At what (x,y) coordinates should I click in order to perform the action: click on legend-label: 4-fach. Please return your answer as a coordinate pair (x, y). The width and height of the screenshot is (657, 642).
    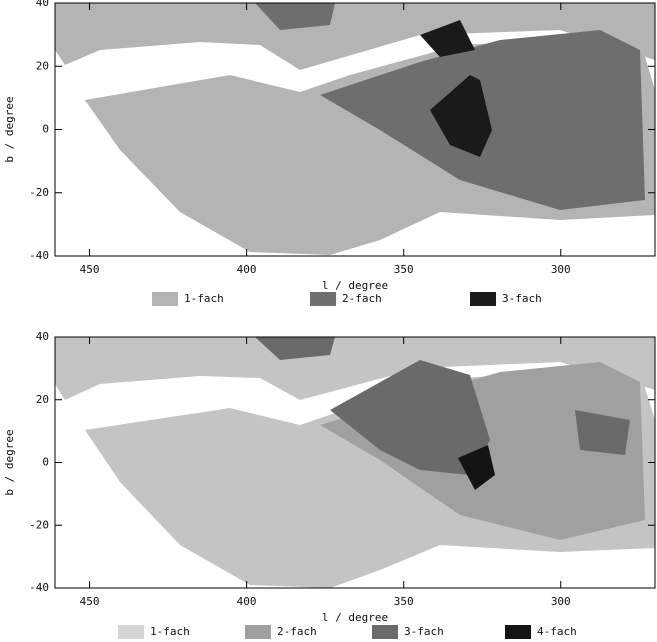
    Looking at the image, I should click on (557, 631).